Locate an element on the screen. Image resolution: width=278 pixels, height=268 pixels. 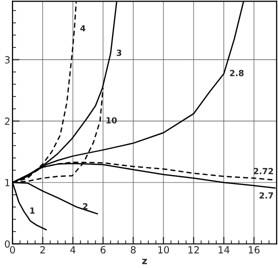
annotation: 3 is located at coordinates (119, 53).